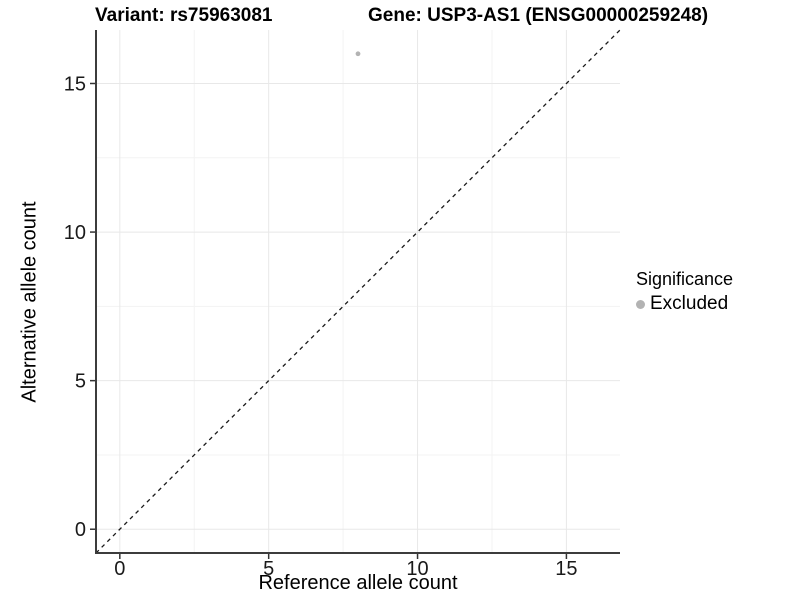 The width and height of the screenshot is (800, 600). What do you see at coordinates (684, 292) in the screenshot?
I see `legend: Significance Excluded` at bounding box center [684, 292].